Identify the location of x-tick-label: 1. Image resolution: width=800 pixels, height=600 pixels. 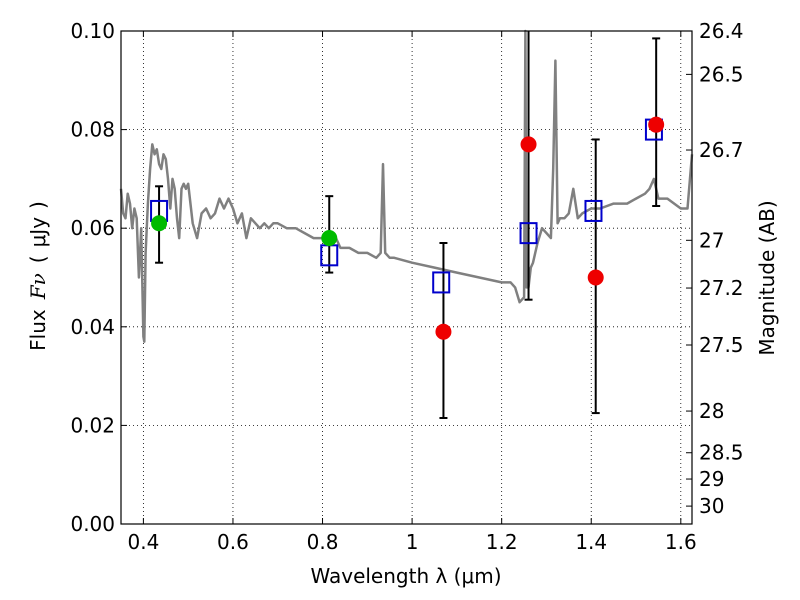
(412, 542).